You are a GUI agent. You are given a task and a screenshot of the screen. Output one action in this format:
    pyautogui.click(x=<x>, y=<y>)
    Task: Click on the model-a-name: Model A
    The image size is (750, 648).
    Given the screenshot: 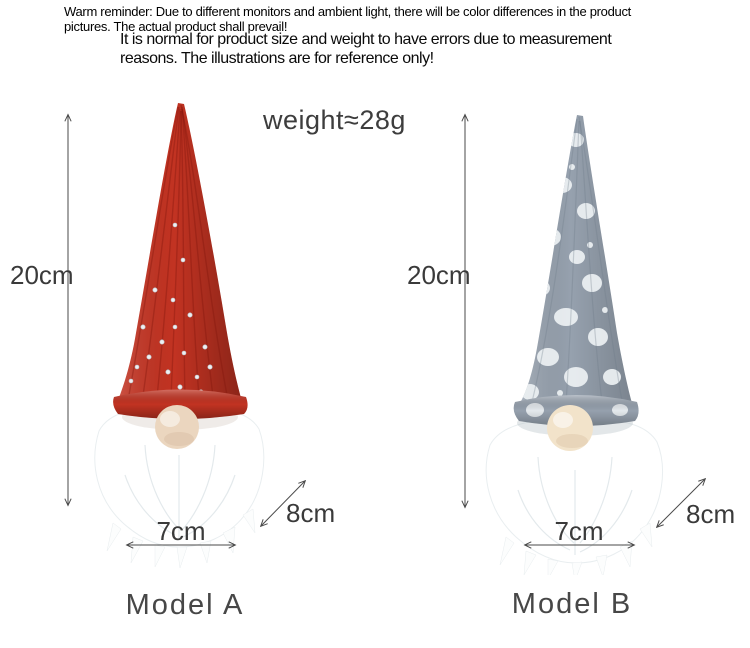 What is the action you would take?
    pyautogui.click(x=185, y=605)
    